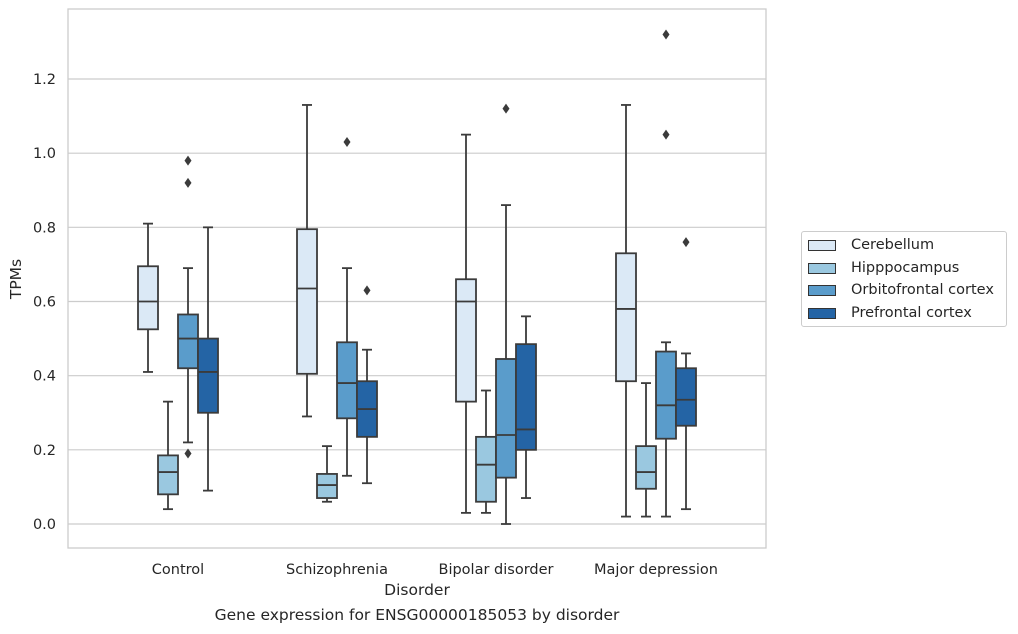 The width and height of the screenshot is (1018, 634). I want to click on y-tick-label: 1.2, so click(44, 80).